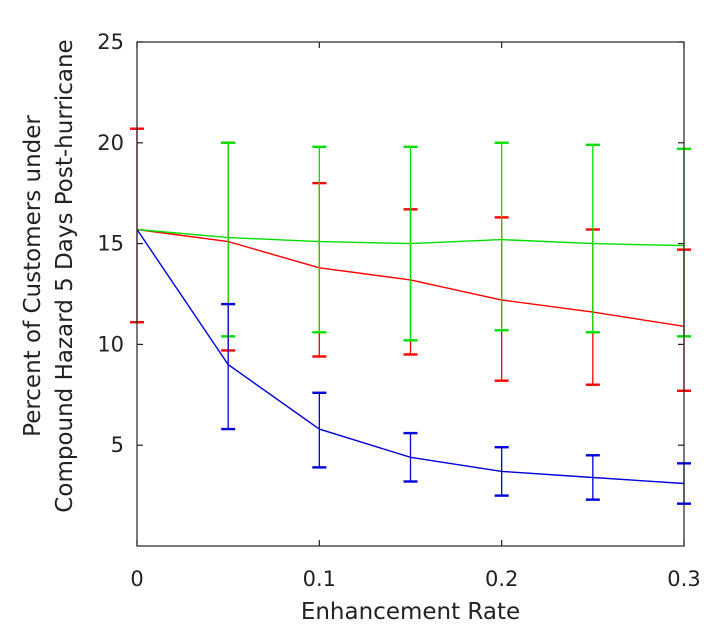  What do you see at coordinates (136, 579) in the screenshot?
I see `x-tick-label: 0` at bounding box center [136, 579].